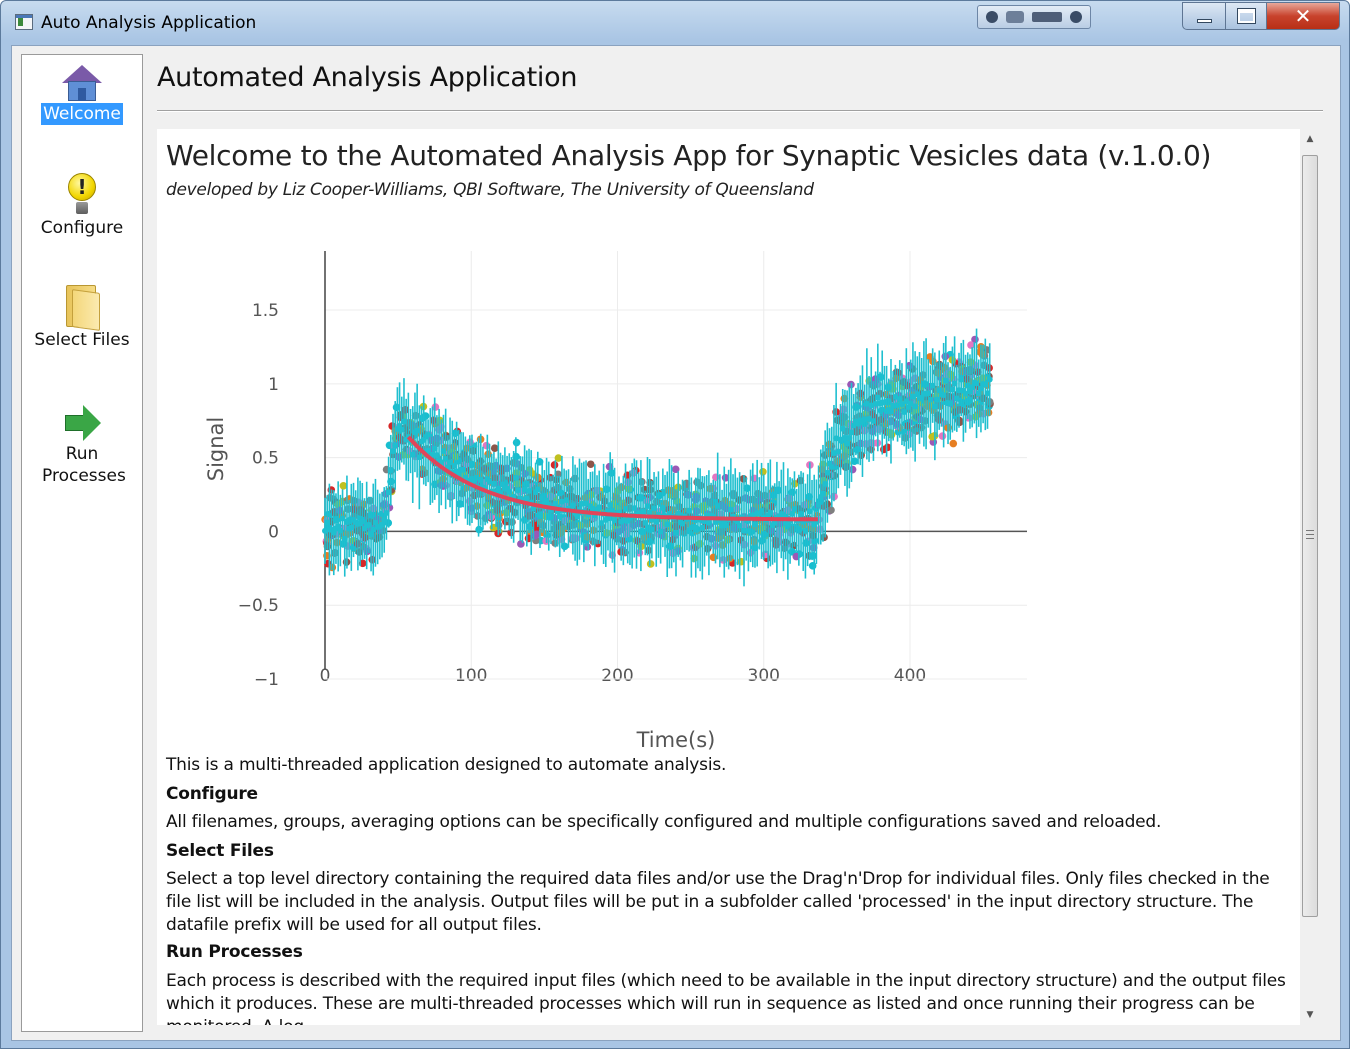 This screenshot has width=1350, height=1049. What do you see at coordinates (82, 307) in the screenshot?
I see `folder-icon` at bounding box center [82, 307].